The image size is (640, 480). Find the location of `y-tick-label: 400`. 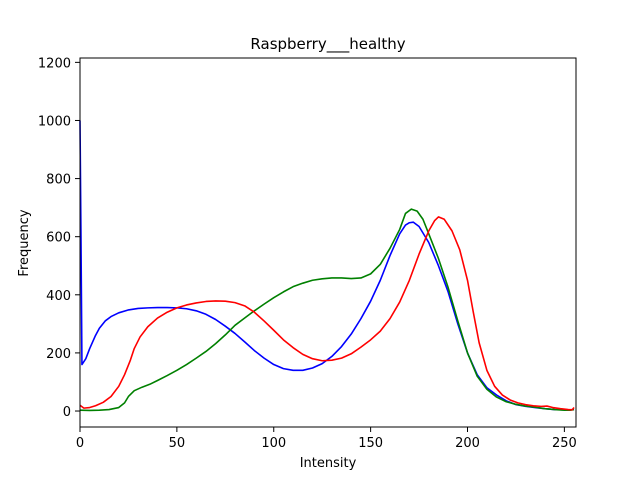

y-tick-label: 400 is located at coordinates (58, 296).